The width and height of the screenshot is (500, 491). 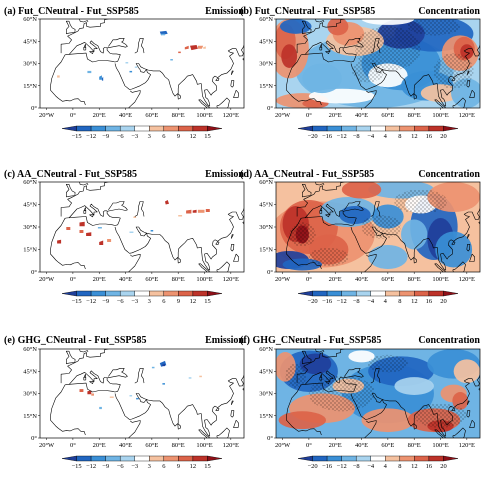 I want to click on lon-tick-label: 20°E, so click(x=335, y=115).